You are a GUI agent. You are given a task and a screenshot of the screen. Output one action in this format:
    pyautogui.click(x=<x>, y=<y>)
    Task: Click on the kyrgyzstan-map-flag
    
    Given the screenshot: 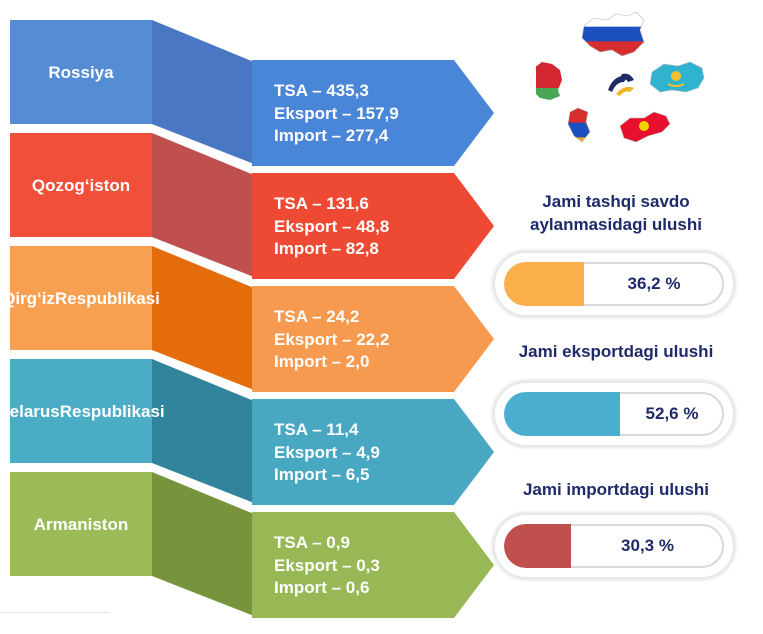 What is the action you would take?
    pyautogui.click(x=645, y=127)
    